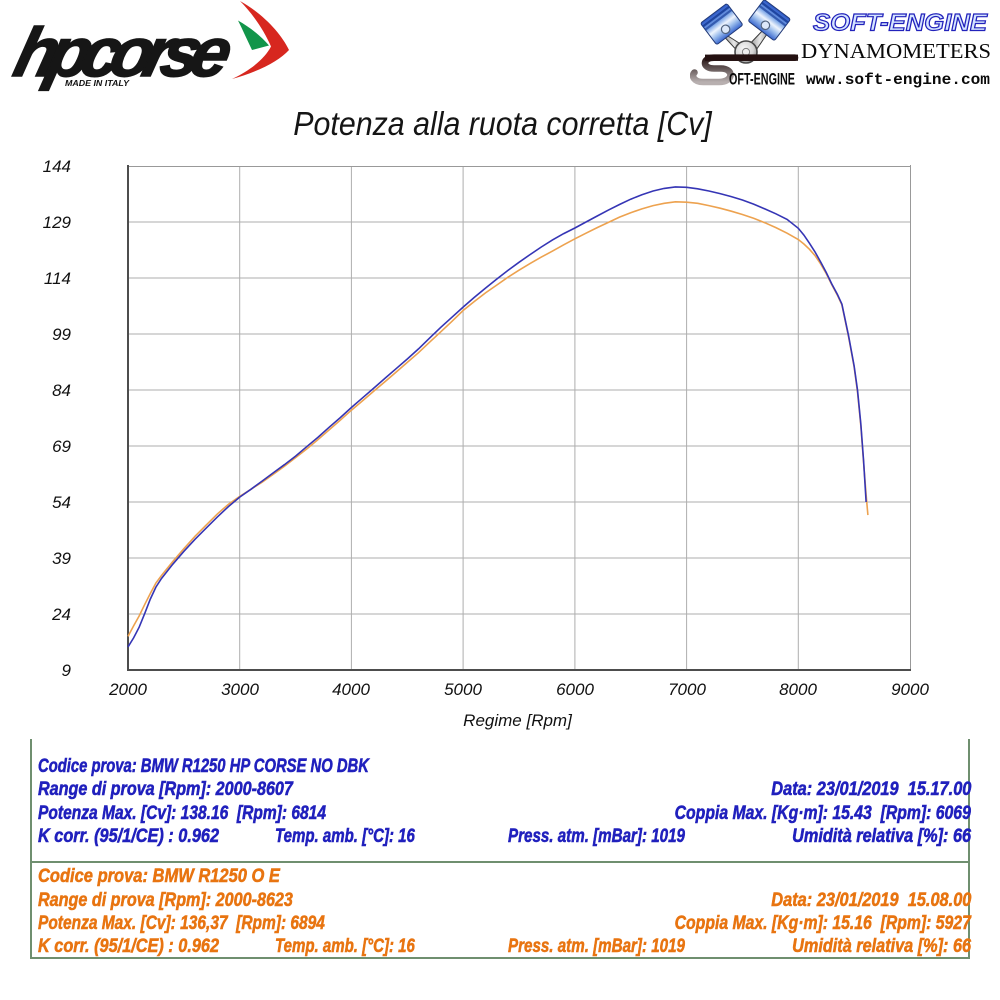 This screenshot has width=1000, height=1000. What do you see at coordinates (900, 23) in the screenshot?
I see `svg-text: SOFT-ENGINE` at bounding box center [900, 23].